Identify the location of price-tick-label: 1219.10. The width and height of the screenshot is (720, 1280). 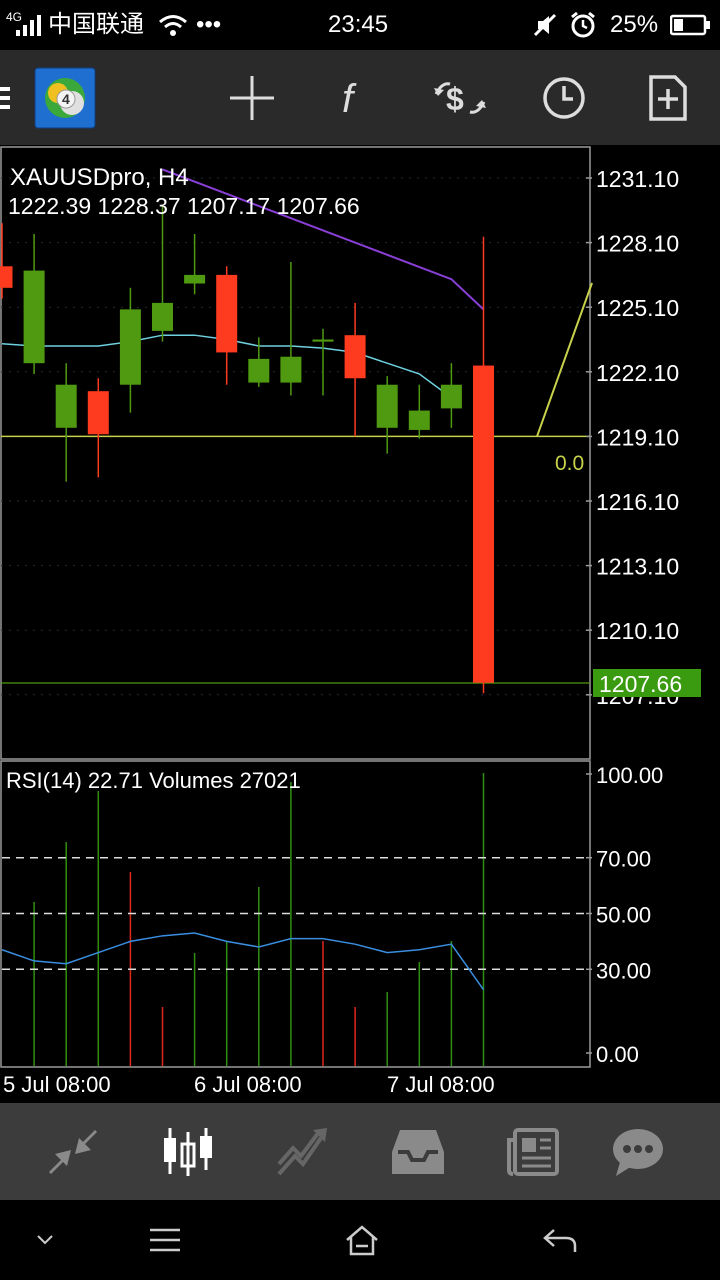
(637, 437).